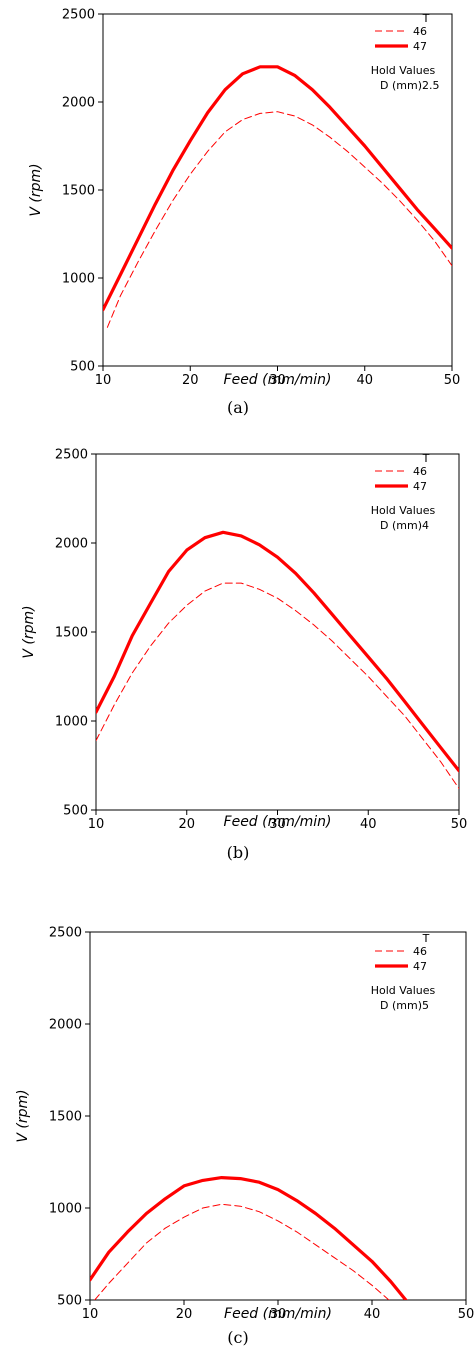  What do you see at coordinates (425, 525) in the screenshot?
I see `hold-values-value: 4` at bounding box center [425, 525].